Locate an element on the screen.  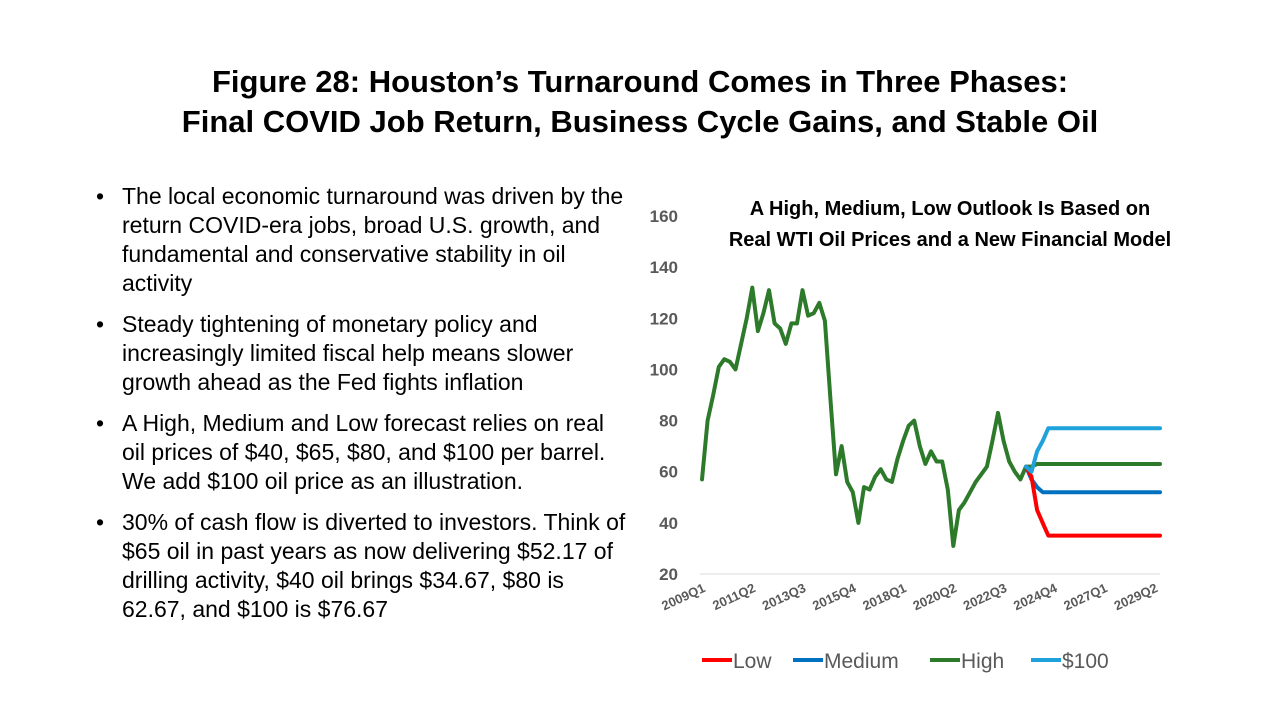
x-tick-label: 2027Q1 is located at coordinates (1085, 596).